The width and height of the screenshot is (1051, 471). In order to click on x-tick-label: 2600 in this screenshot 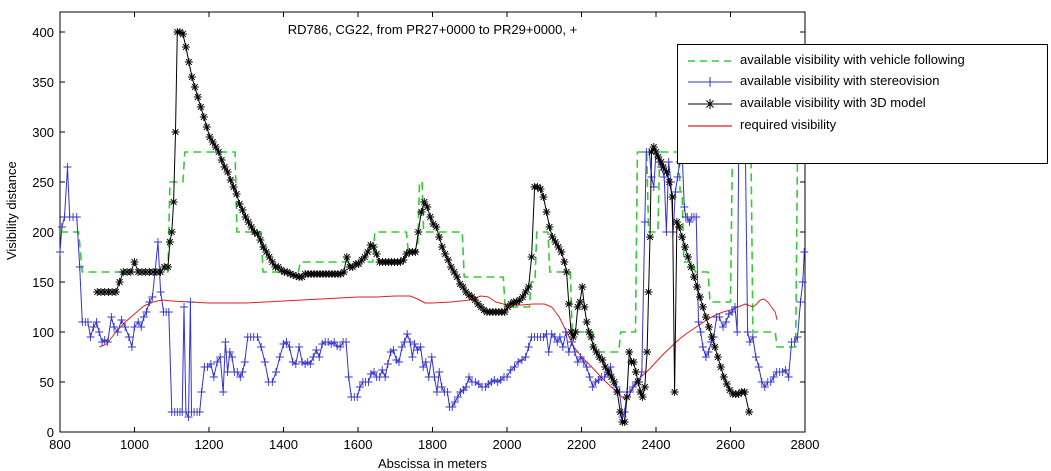, I will do `click(730, 444)`.